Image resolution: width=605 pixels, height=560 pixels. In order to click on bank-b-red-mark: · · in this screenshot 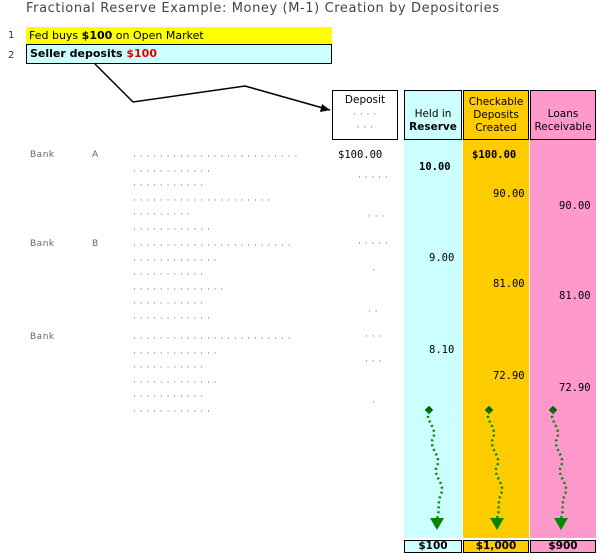, I will do `click(373, 312)`.